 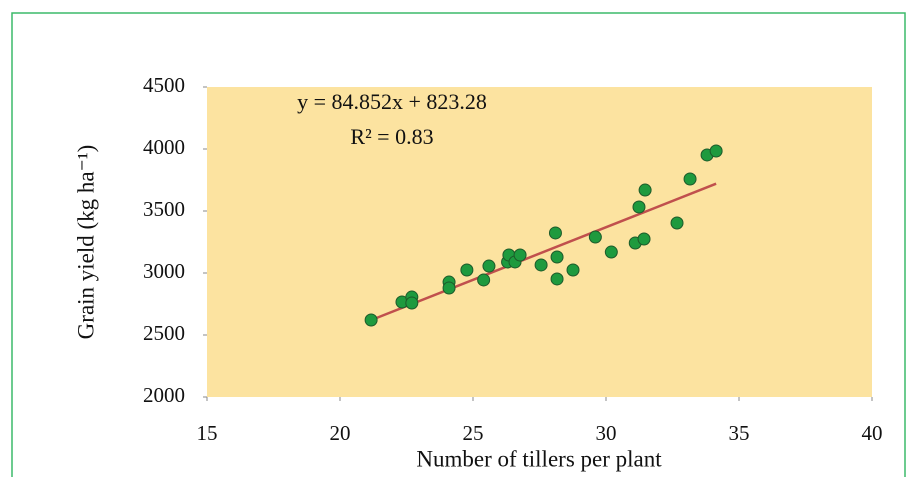 What do you see at coordinates (473, 433) in the screenshot?
I see `x-tick-label: 25` at bounding box center [473, 433].